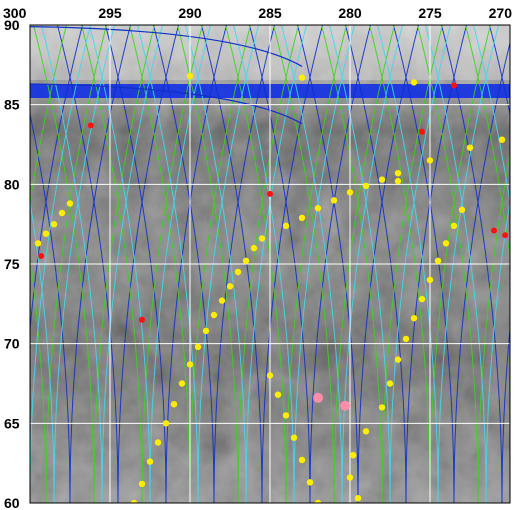 The width and height of the screenshot is (515, 510). Describe the element at coordinates (270, 13) in the screenshot. I see `x-tick-label: 285` at that location.